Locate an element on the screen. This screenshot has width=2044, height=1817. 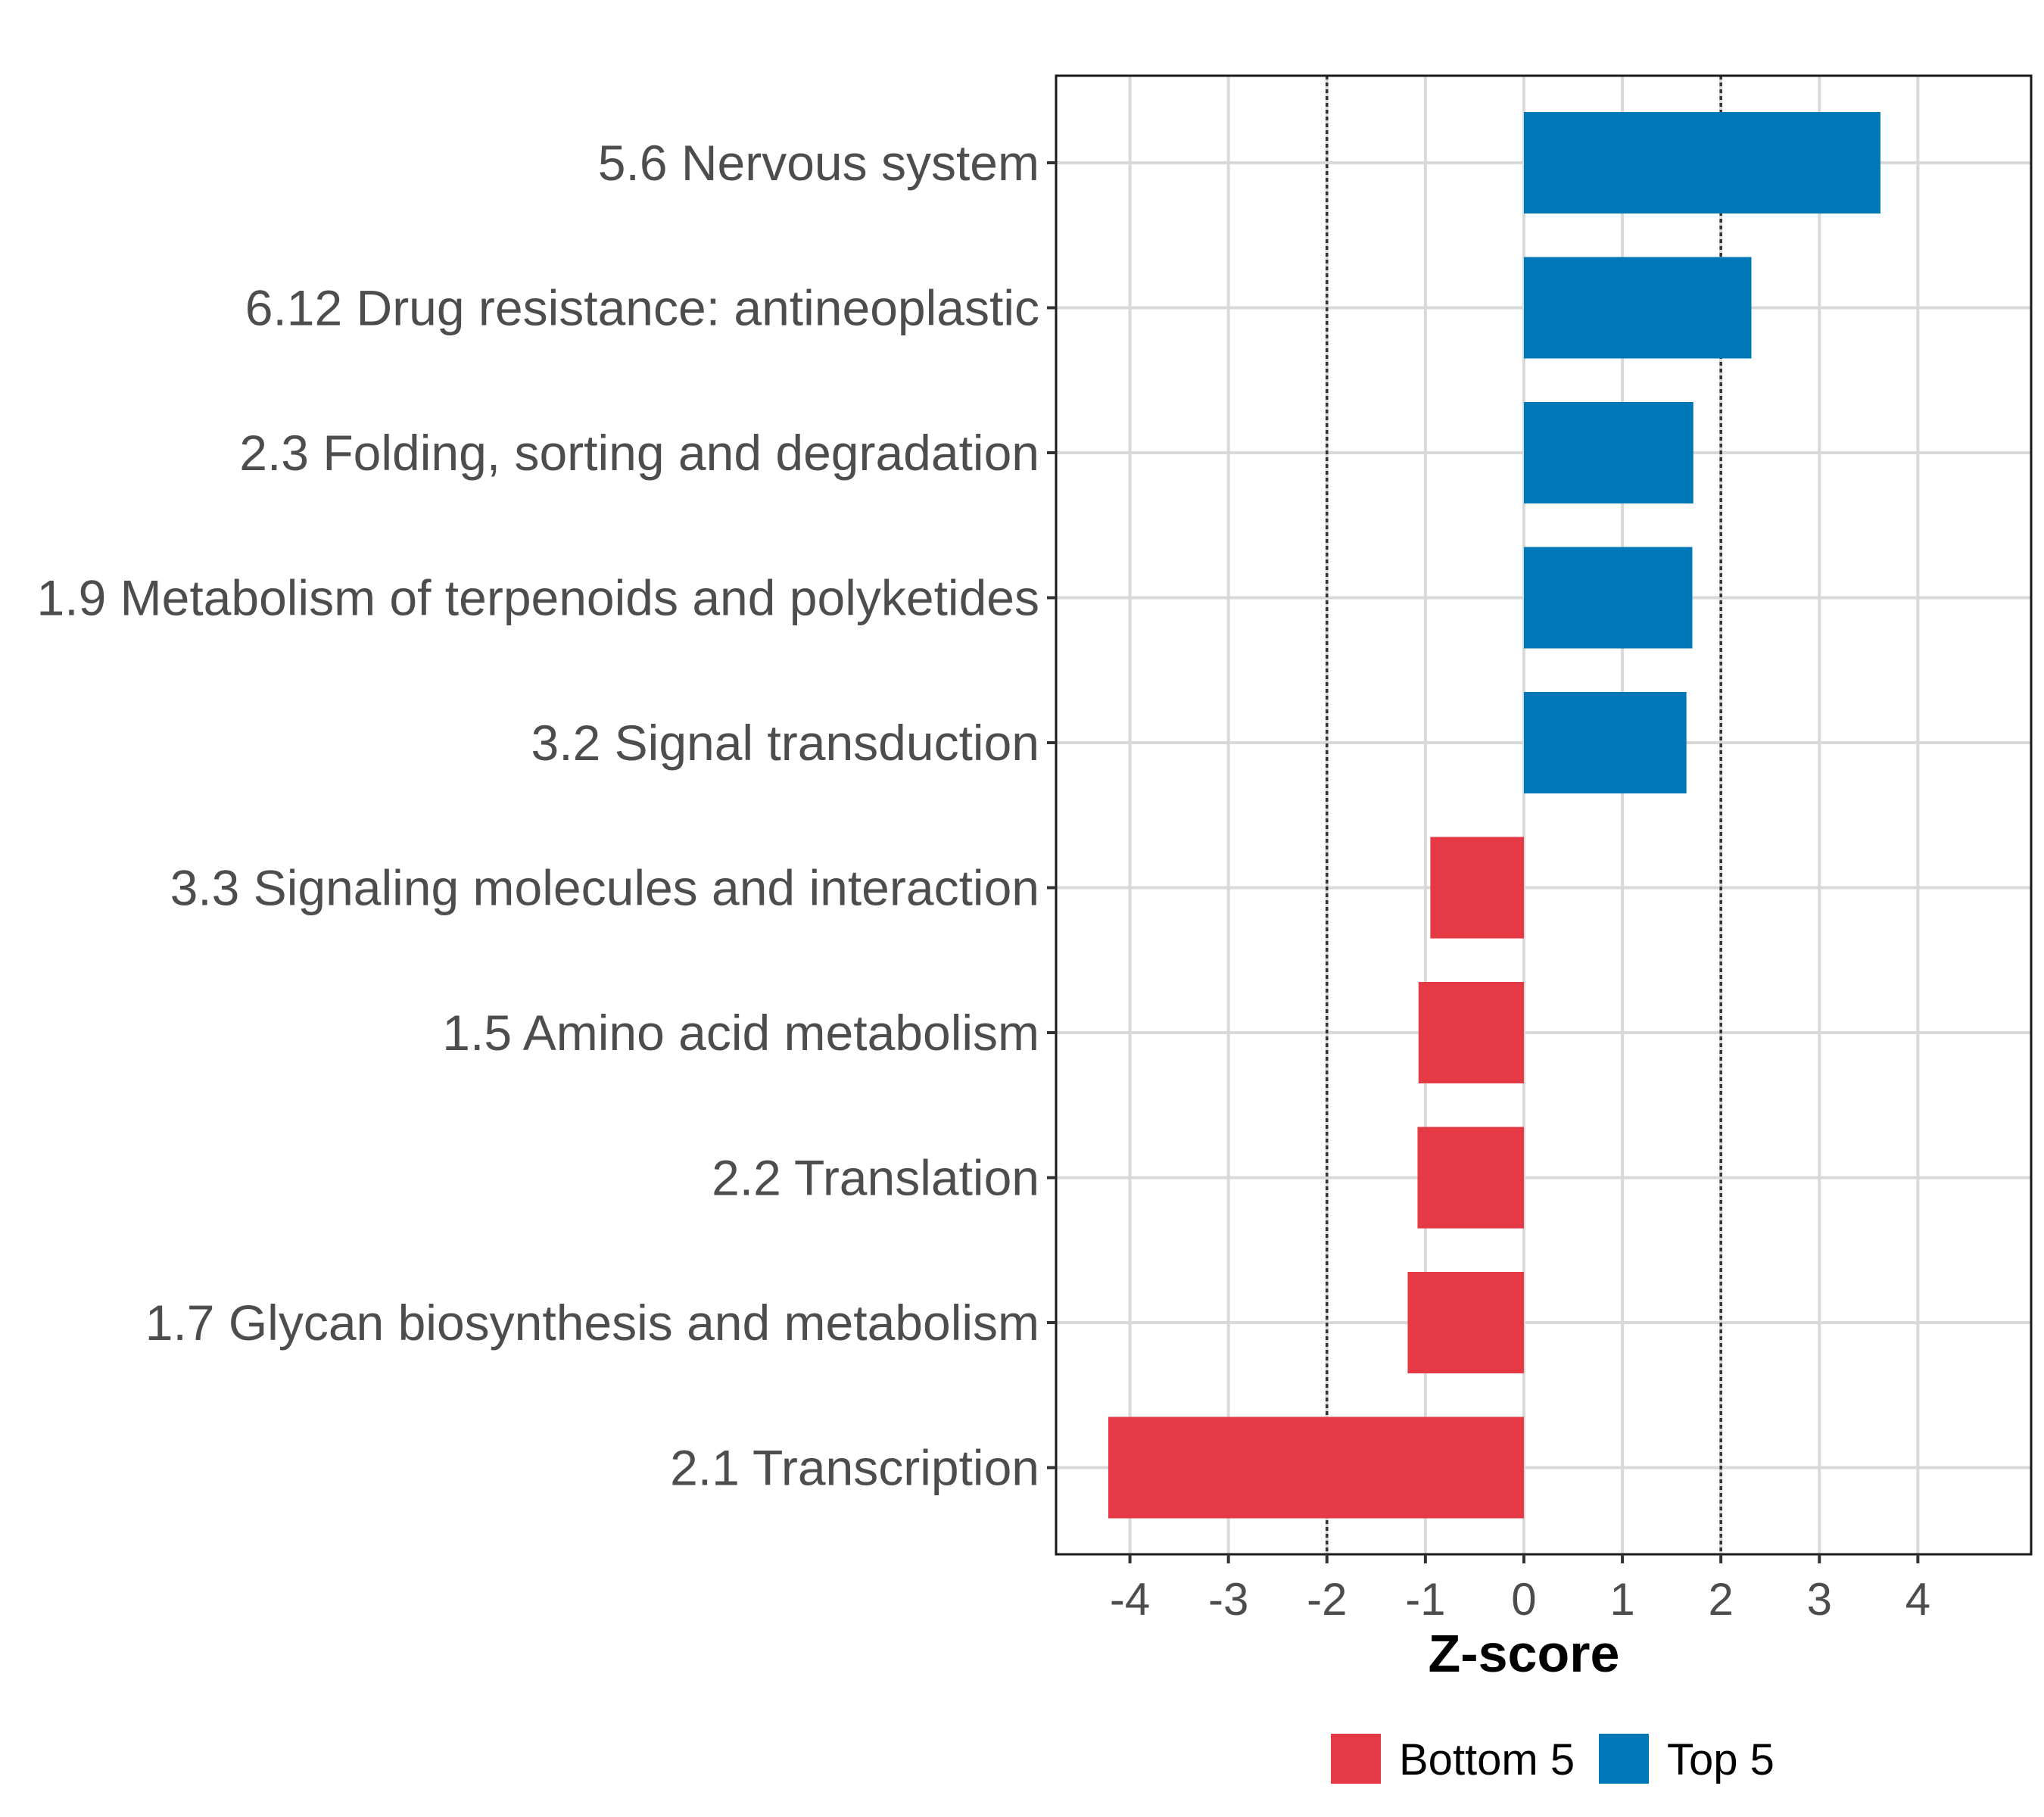
category-label: 2.1 Transcription is located at coordinates (854, 1468).